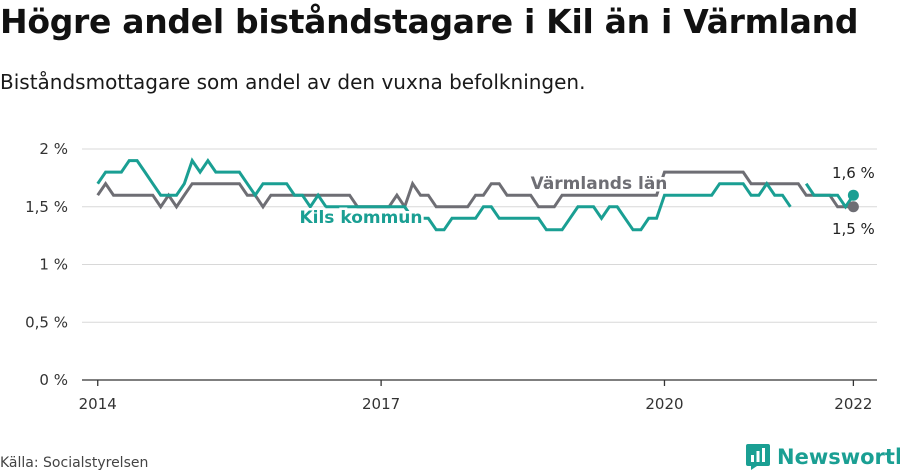 The image size is (900, 474). I want to click on y-tick-label: 1,5 %, so click(46, 207).